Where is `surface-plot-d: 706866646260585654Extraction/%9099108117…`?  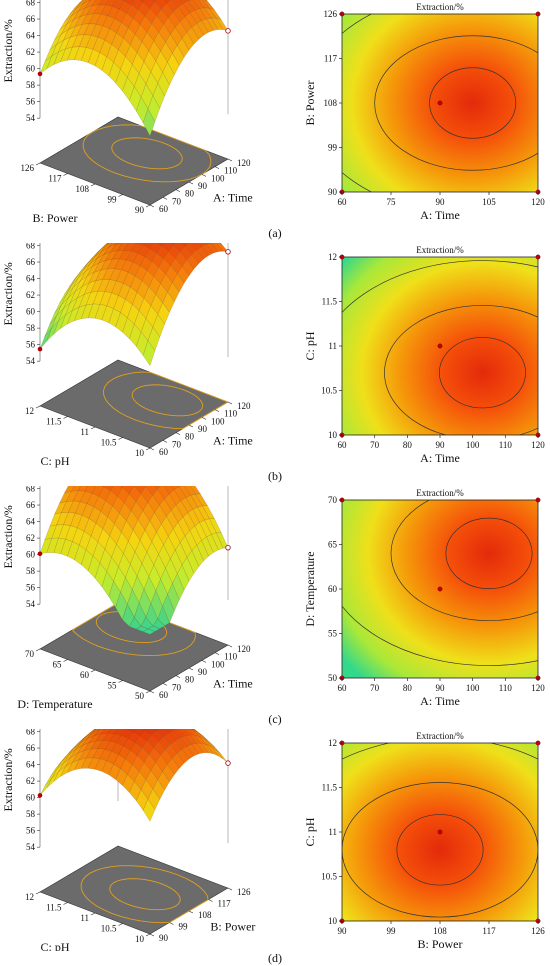 surface-plot-d: 706866646260585654Extraction/%9099108117… is located at coordinates (128, 840).